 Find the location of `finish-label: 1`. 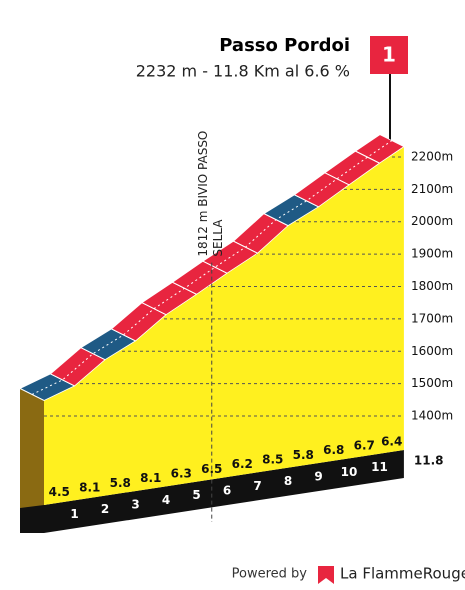

finish-label: 1 is located at coordinates (389, 55).